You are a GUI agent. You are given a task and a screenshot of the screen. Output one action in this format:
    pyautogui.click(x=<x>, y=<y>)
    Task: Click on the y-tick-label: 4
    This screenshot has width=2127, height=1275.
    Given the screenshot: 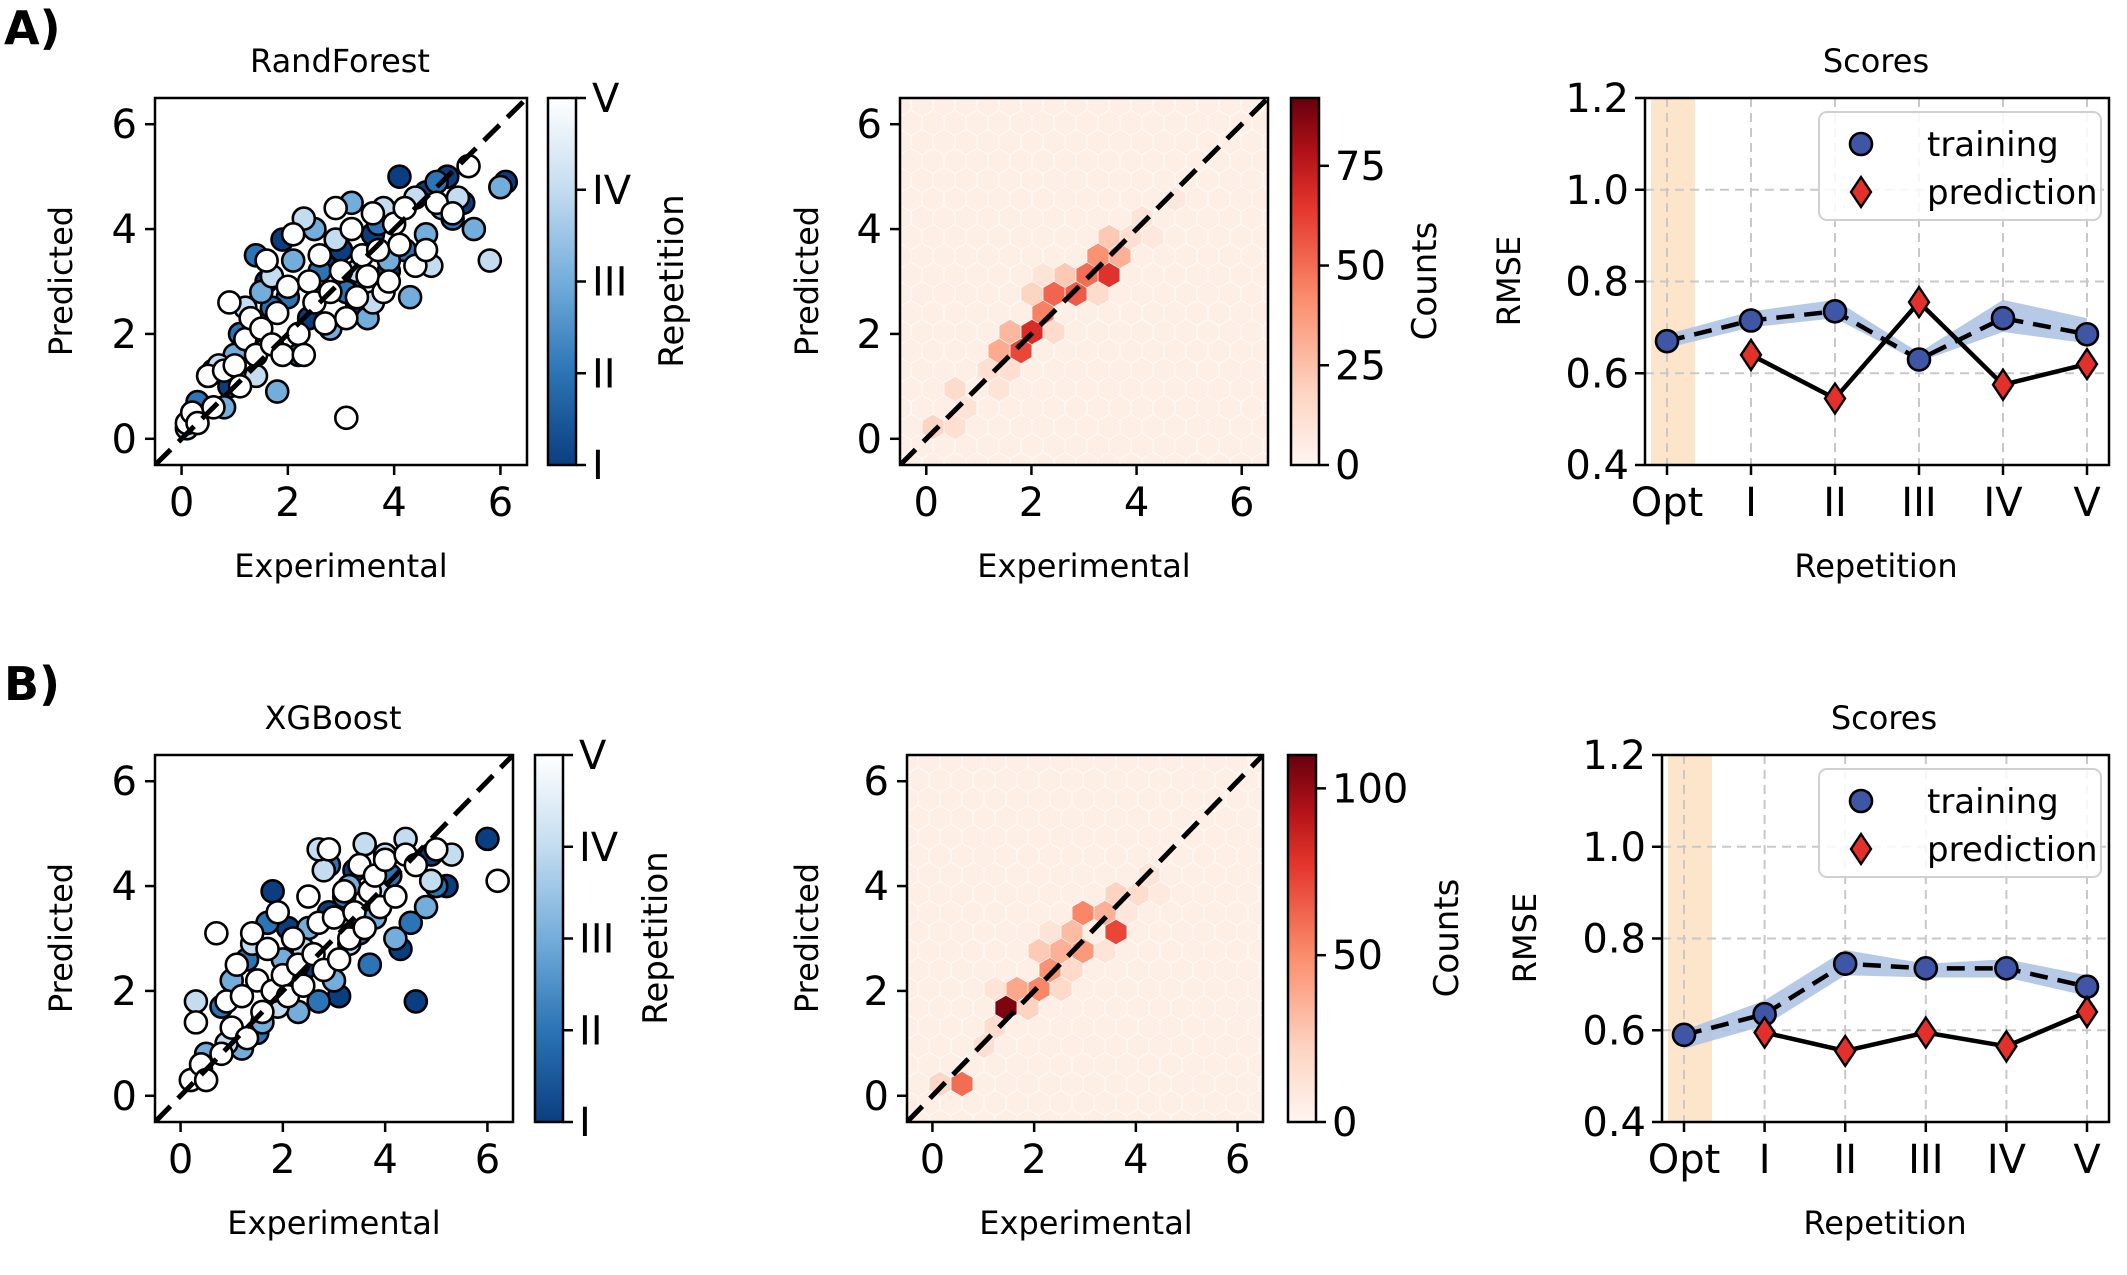 What is the action you would take?
    pyautogui.click(x=876, y=887)
    